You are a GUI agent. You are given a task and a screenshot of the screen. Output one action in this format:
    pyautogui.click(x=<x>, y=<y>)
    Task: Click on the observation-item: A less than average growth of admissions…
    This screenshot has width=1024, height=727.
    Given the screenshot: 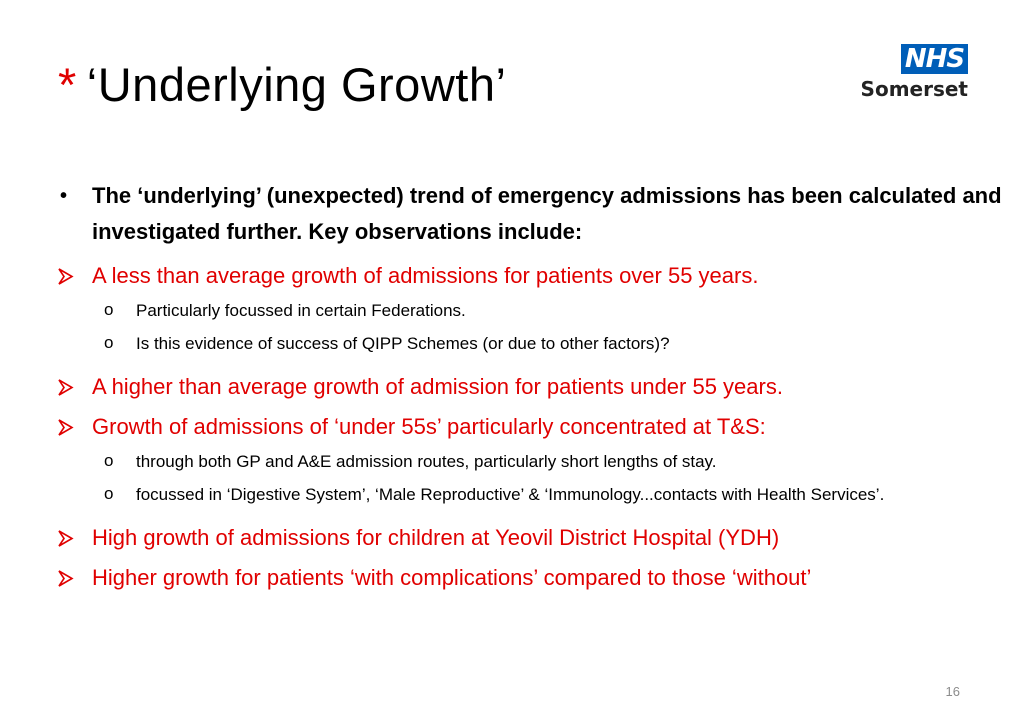 What is the action you would take?
    pyautogui.click(x=533, y=276)
    